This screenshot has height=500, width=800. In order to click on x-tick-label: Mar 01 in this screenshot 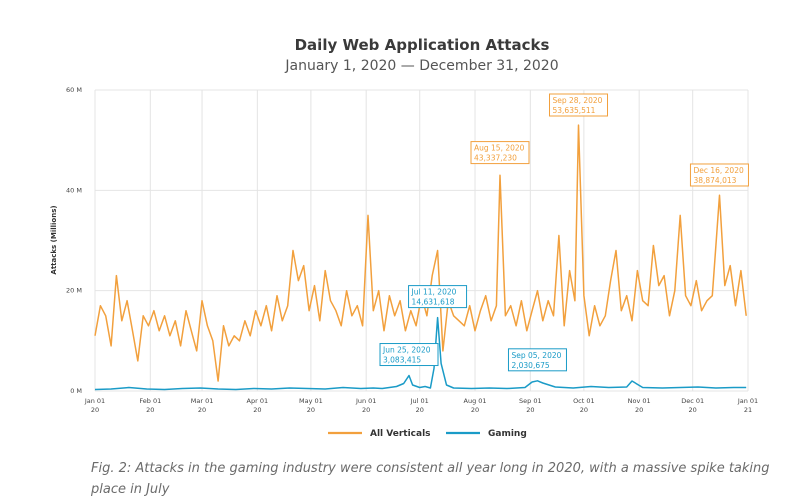, I will do `click(202, 401)`.